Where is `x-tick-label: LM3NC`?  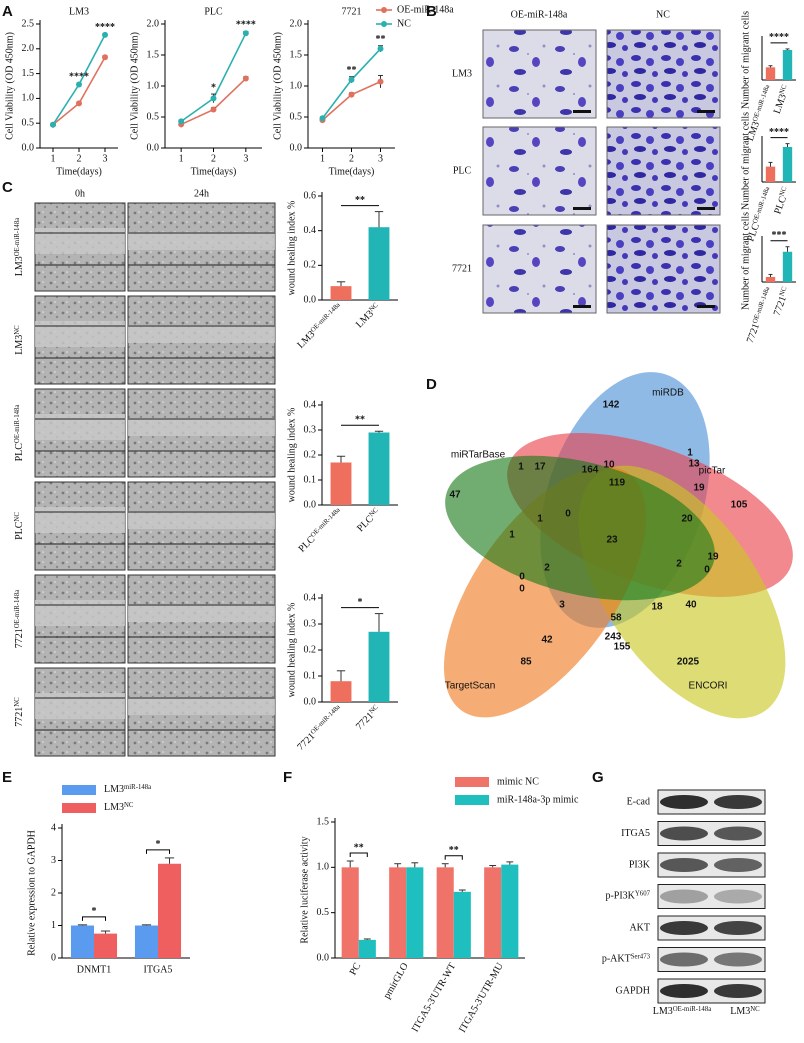 x-tick-label: LM3NC is located at coordinates (781, 99).